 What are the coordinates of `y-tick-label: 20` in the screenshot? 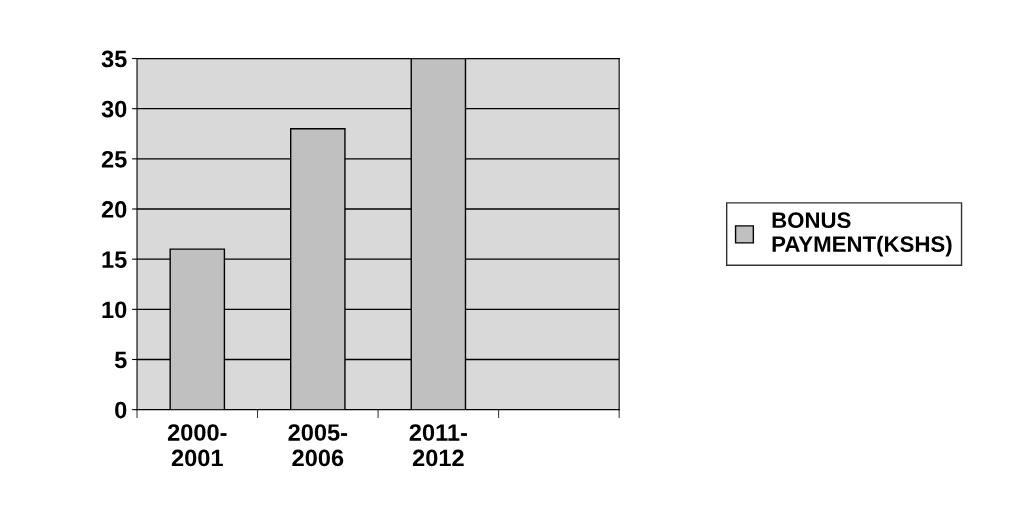 It's located at (114, 209).